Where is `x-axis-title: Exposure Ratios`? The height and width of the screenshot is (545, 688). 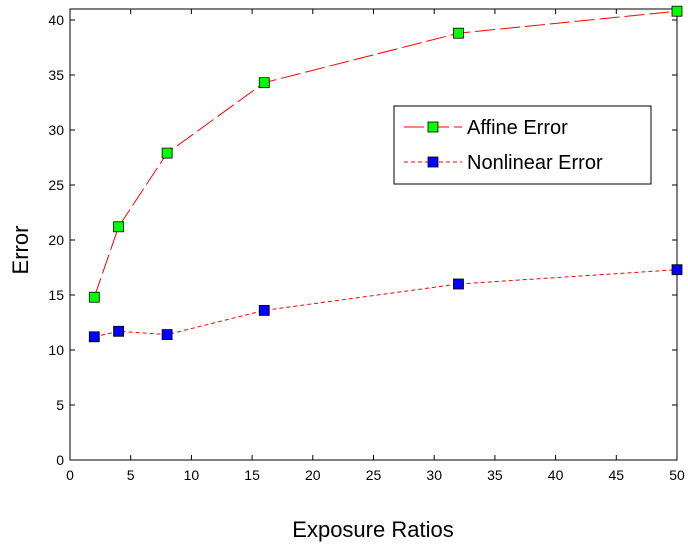 x-axis-title: Exposure Ratios is located at coordinates (372, 529).